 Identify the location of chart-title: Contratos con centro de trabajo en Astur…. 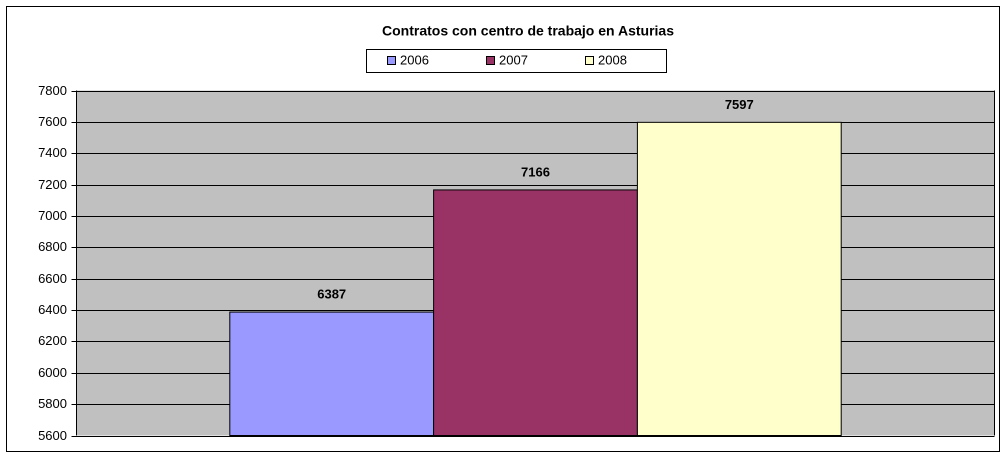
(528, 31).